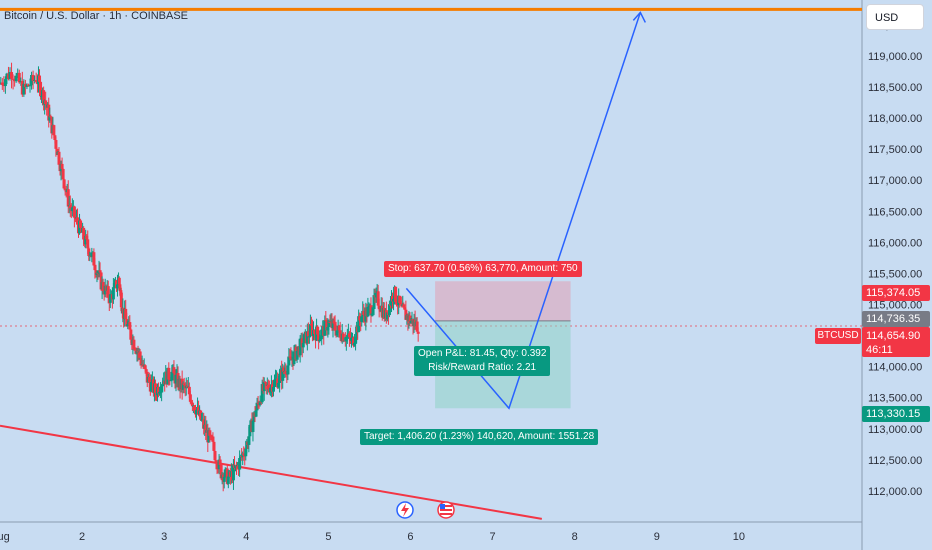 The width and height of the screenshot is (932, 550). What do you see at coordinates (5, 537) in the screenshot?
I see `time-tick-label: Aug` at bounding box center [5, 537].